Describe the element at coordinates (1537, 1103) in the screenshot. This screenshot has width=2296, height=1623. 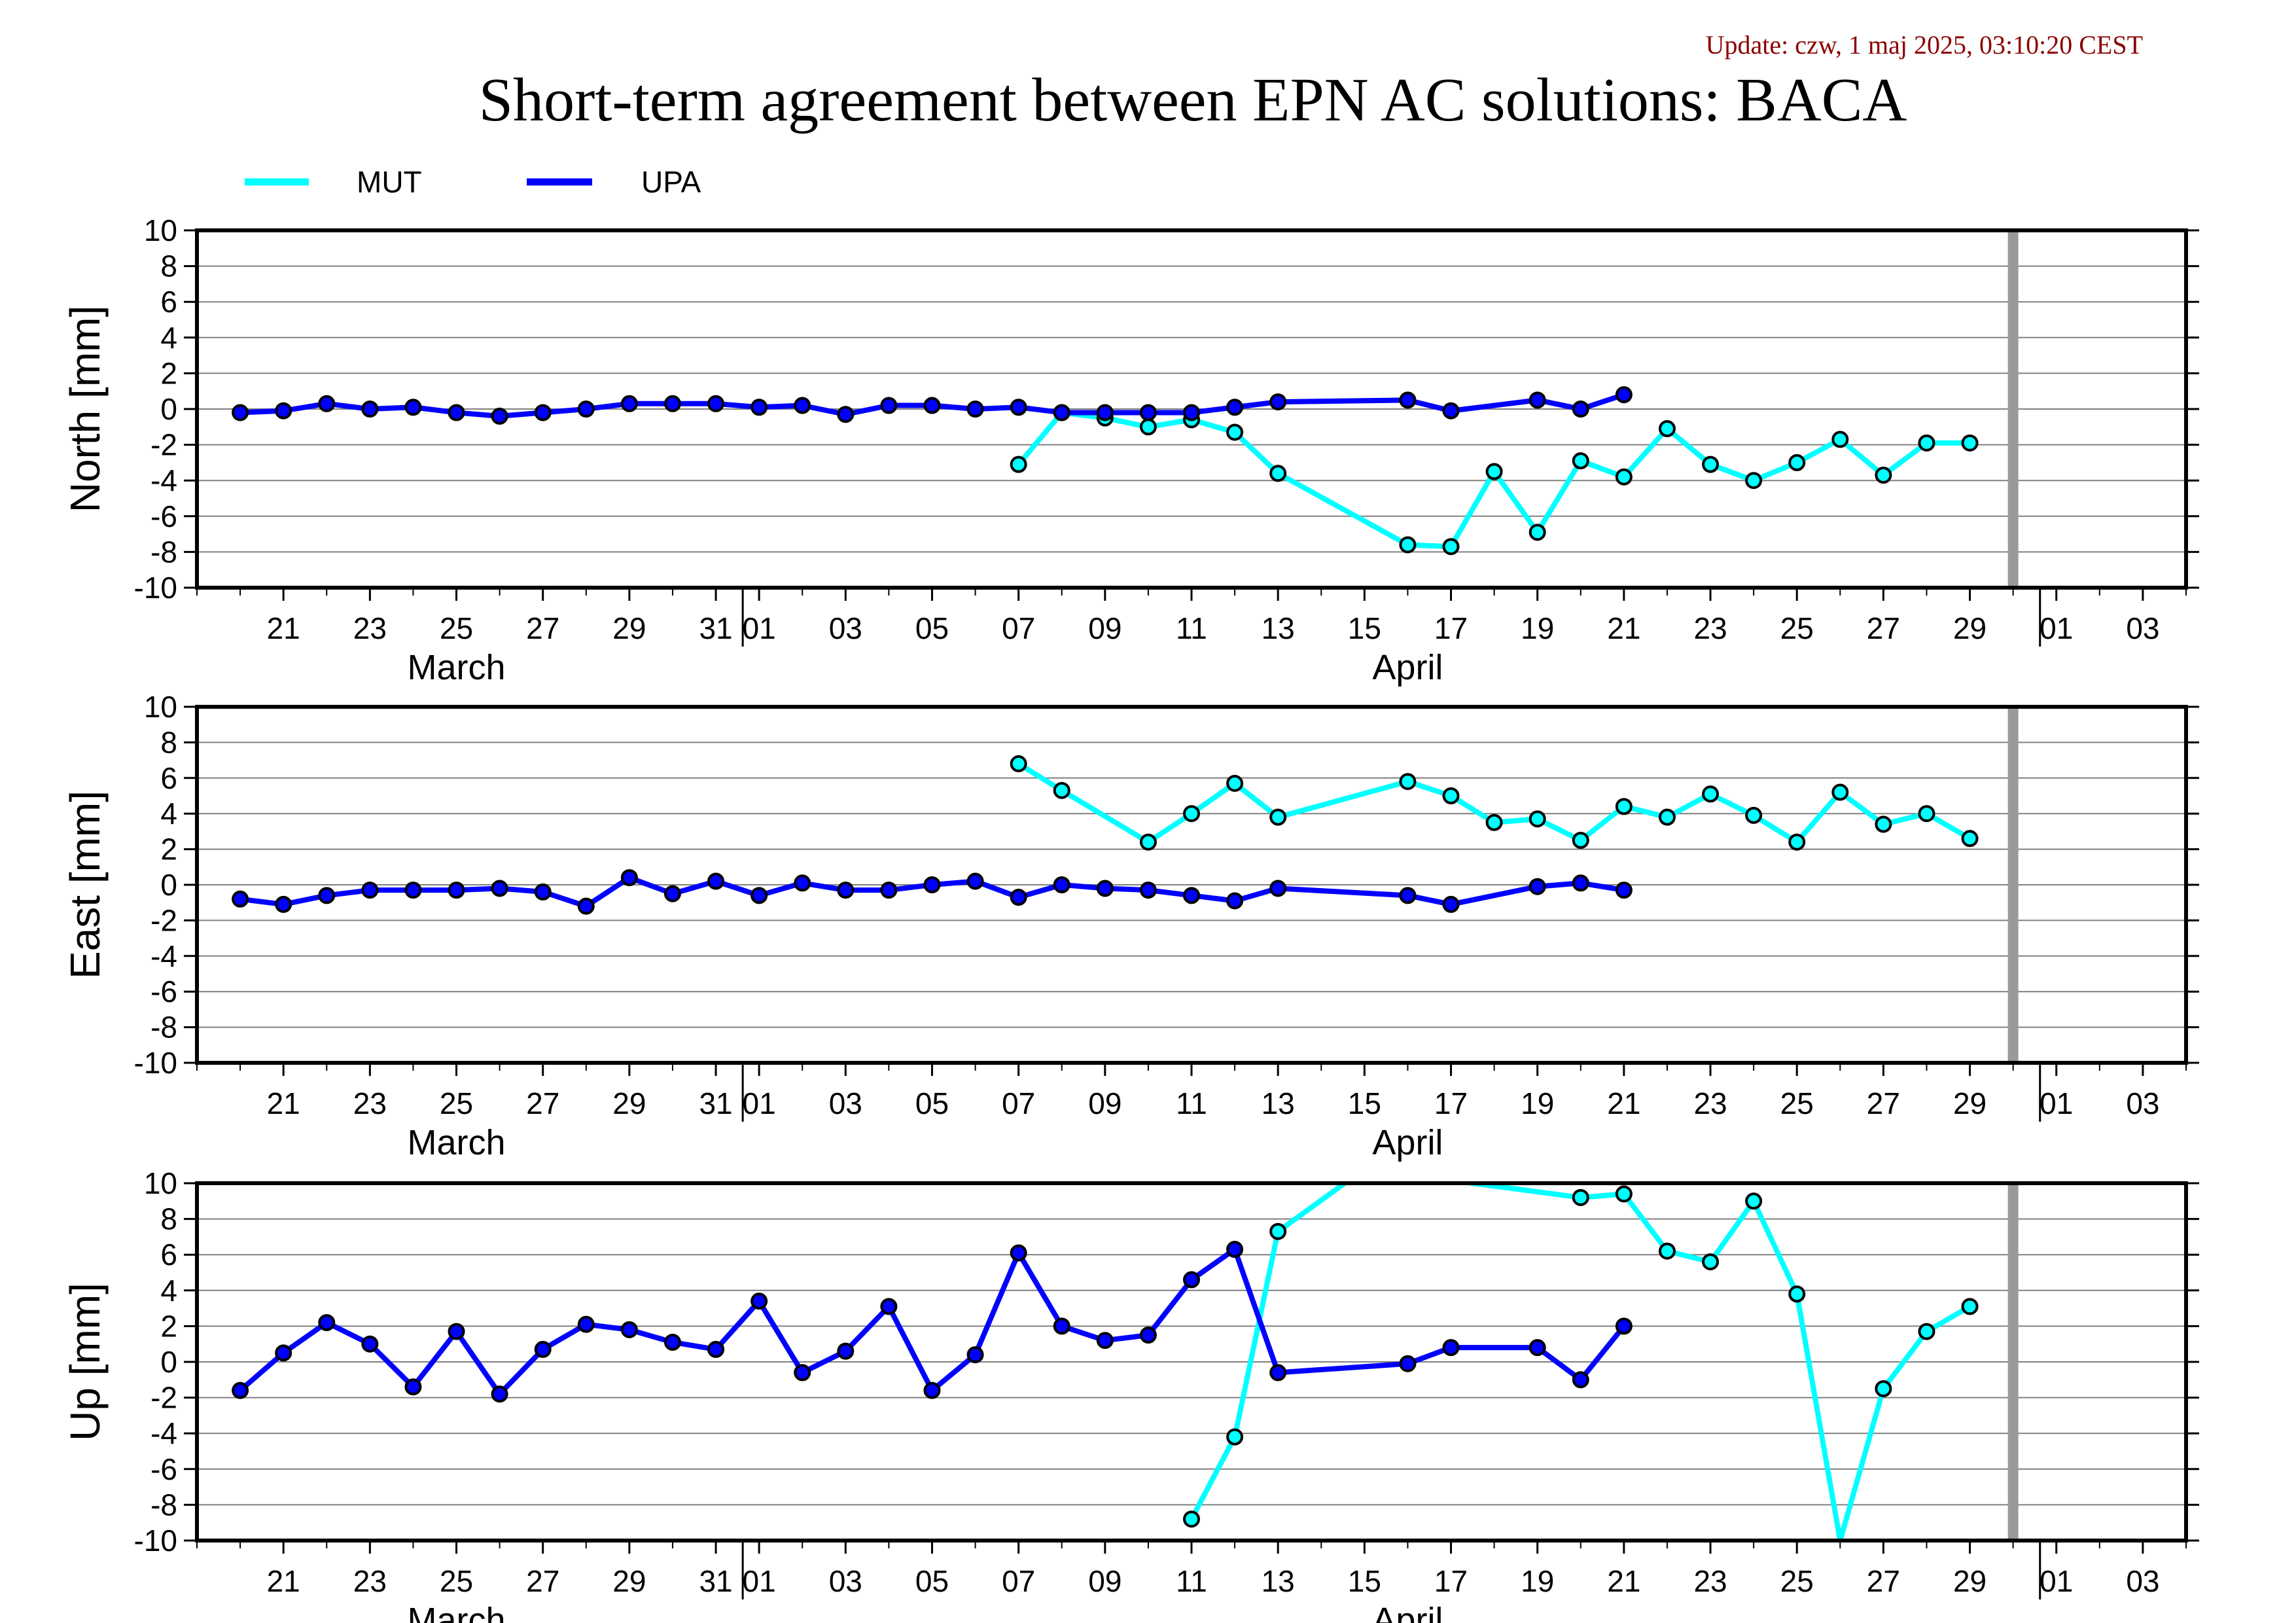
I see `x-tick-label: 19` at that location.